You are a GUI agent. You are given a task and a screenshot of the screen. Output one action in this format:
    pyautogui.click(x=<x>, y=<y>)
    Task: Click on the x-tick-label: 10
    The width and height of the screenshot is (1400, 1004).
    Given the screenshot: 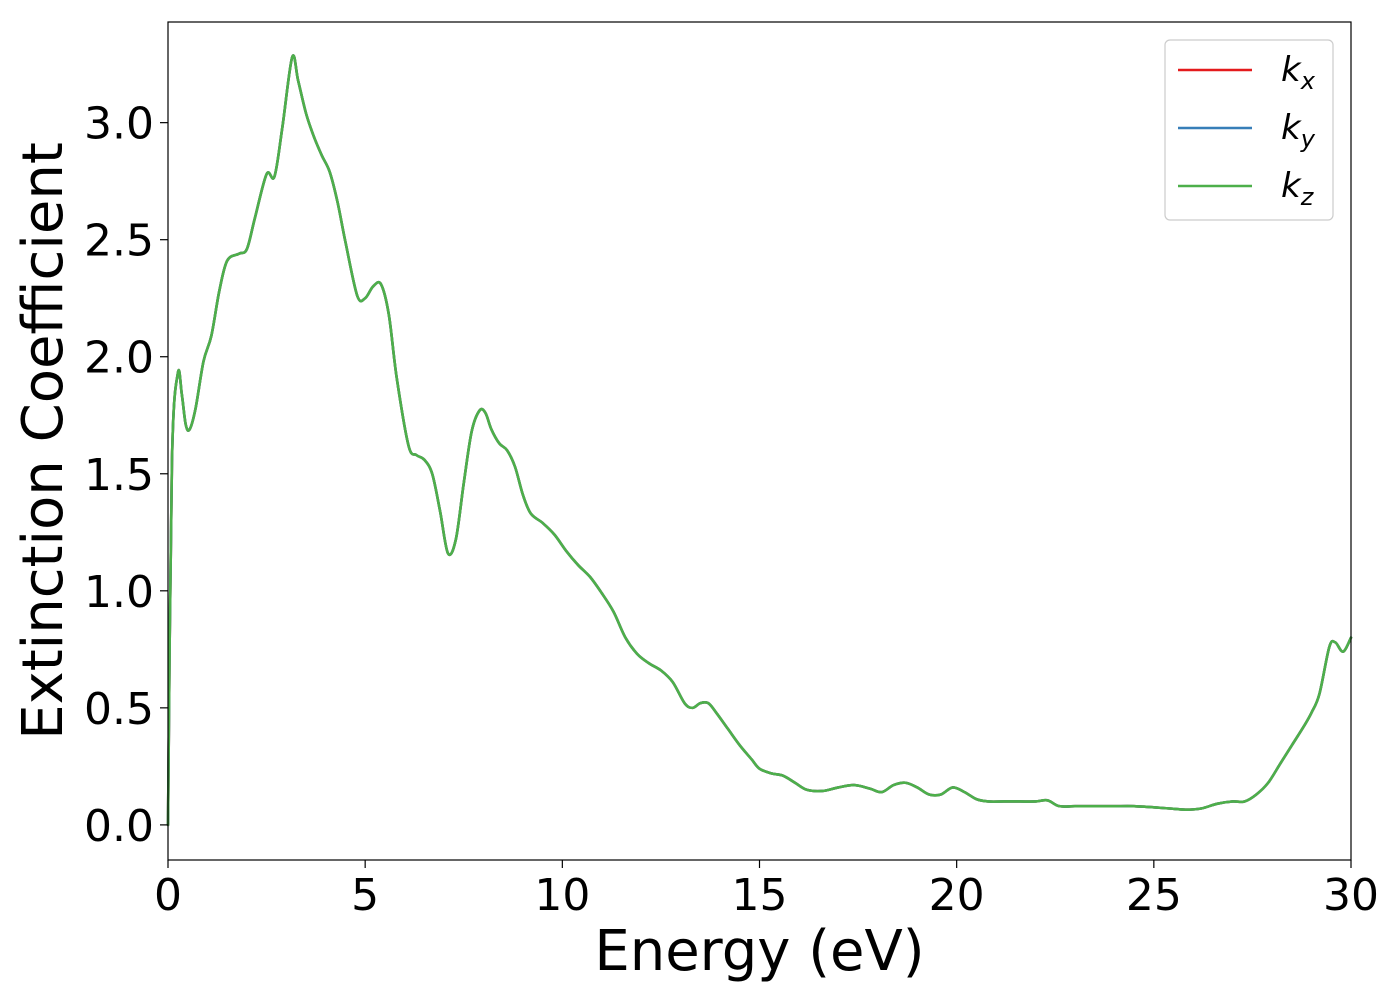 What is the action you would take?
    pyautogui.click(x=562, y=895)
    